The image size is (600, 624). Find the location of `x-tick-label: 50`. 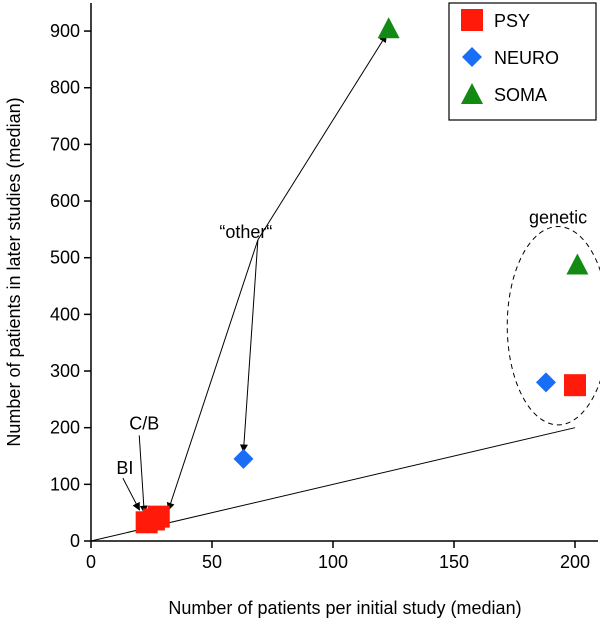

x-tick-label: 50 is located at coordinates (212, 562).